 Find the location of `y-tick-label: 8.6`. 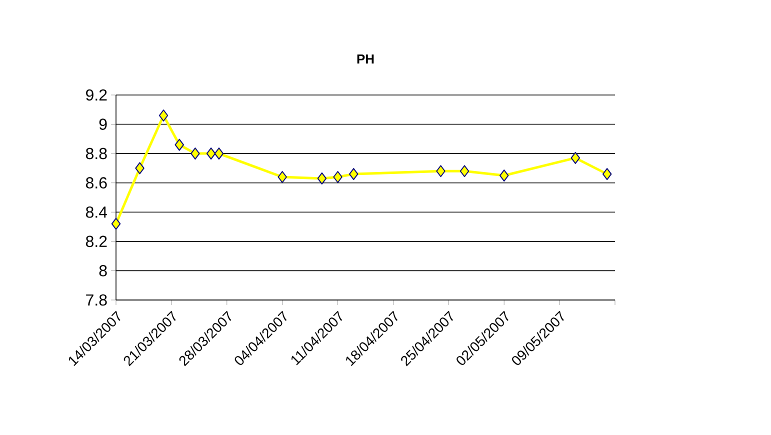

y-tick-label: 8.6 is located at coordinates (96, 183).